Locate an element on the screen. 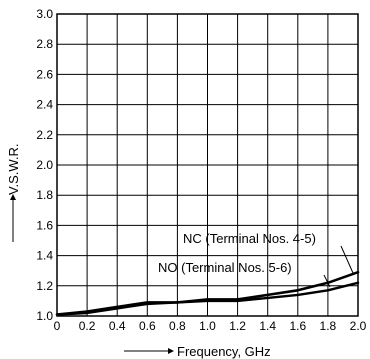  y-axis-title: V.S.W.R. is located at coordinates (13, 192).